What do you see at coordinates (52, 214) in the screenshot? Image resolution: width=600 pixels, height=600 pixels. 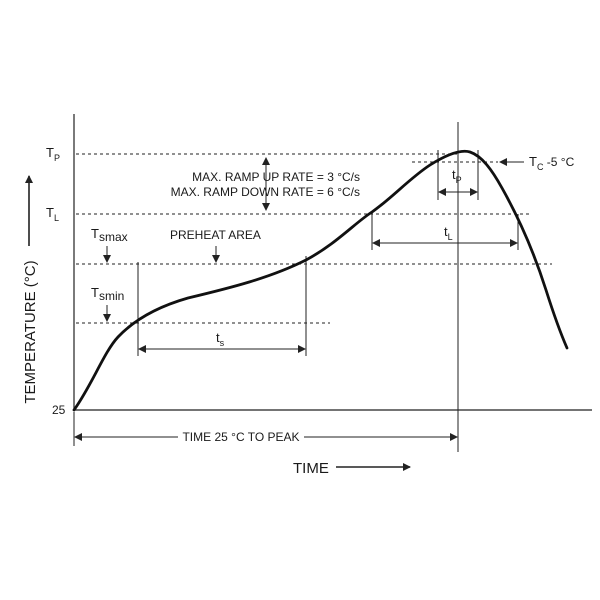 I see `tl-level-label: TL` at bounding box center [52, 214].